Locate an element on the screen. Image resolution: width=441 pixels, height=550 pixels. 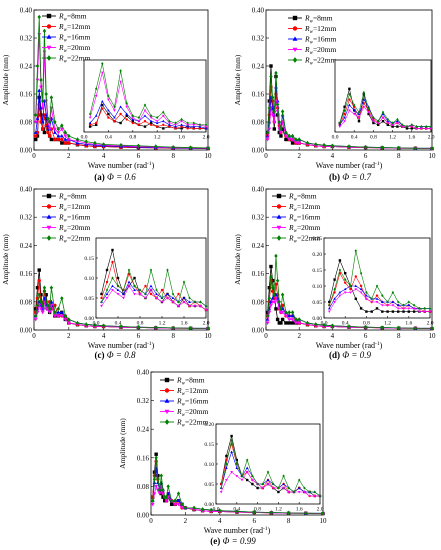
legend-entry: Rw=12mm is located at coordinates (320, 29).